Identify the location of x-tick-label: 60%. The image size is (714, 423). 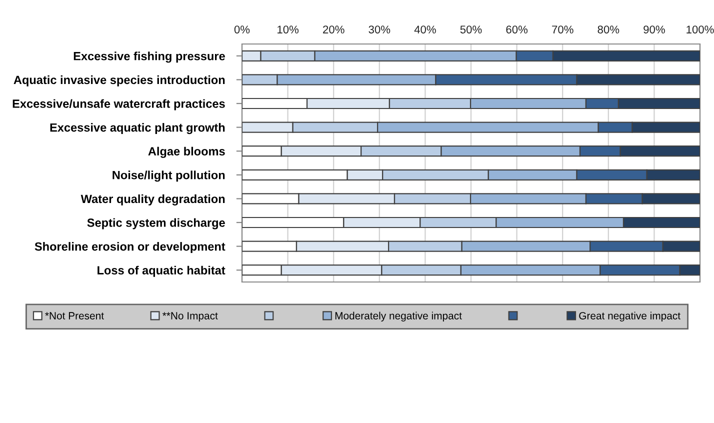
(517, 30).